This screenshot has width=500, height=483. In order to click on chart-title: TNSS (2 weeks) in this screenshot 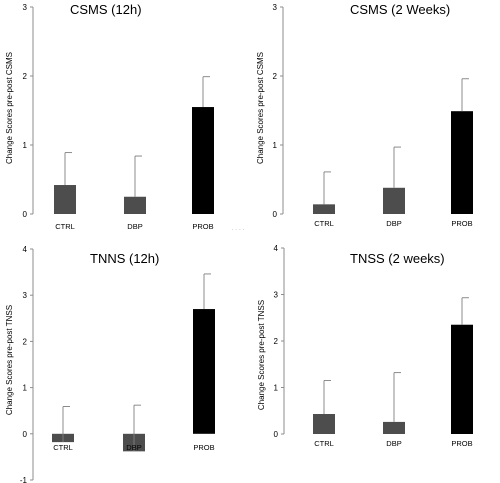, I will do `click(397, 258)`.